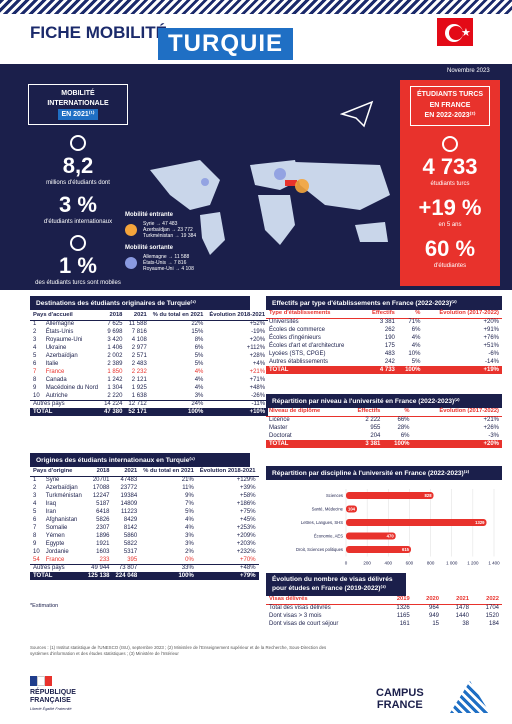 This screenshot has width=512, height=724. I want to click on table-cell: 8, so click(35, 536).